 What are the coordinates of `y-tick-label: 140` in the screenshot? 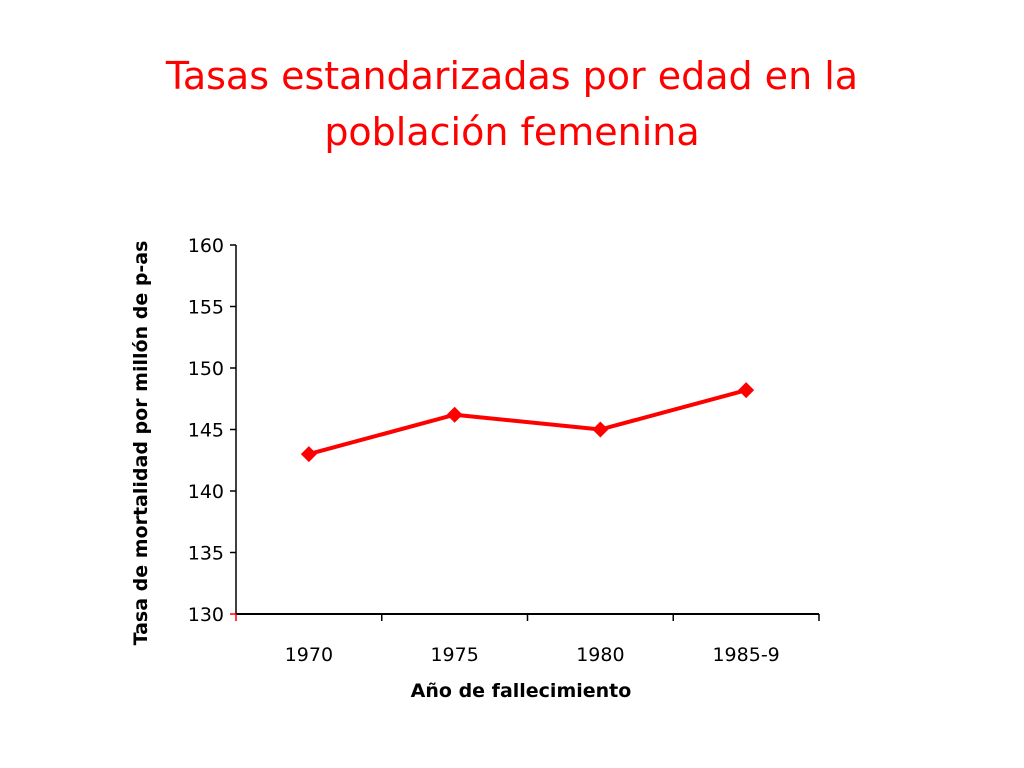 It's located at (206, 492).